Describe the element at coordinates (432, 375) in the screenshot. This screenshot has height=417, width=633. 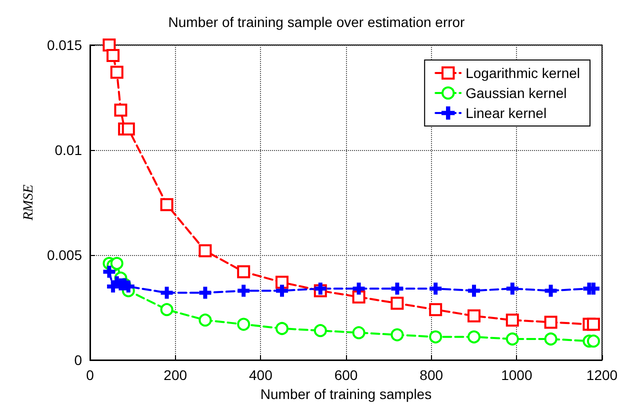
I see `x-tick-label: 800` at that location.